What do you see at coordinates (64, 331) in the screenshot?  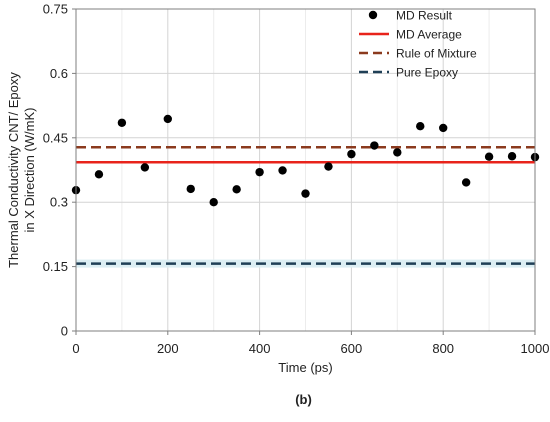 I see `y-tick-label: 0` at bounding box center [64, 331].